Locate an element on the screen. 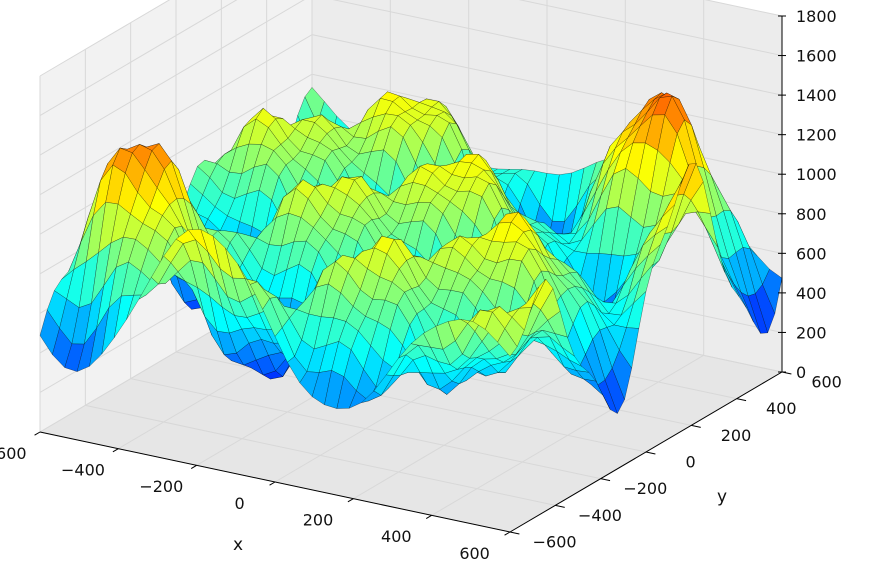 The height and width of the screenshot is (577, 874). z-tick-label: 800 is located at coordinates (811, 214).